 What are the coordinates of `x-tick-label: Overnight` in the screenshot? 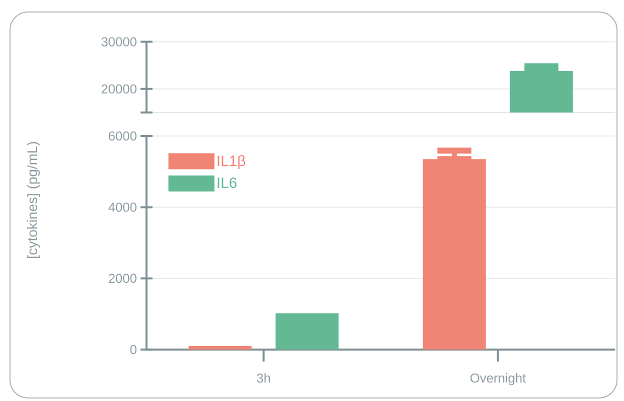 It's located at (498, 379).